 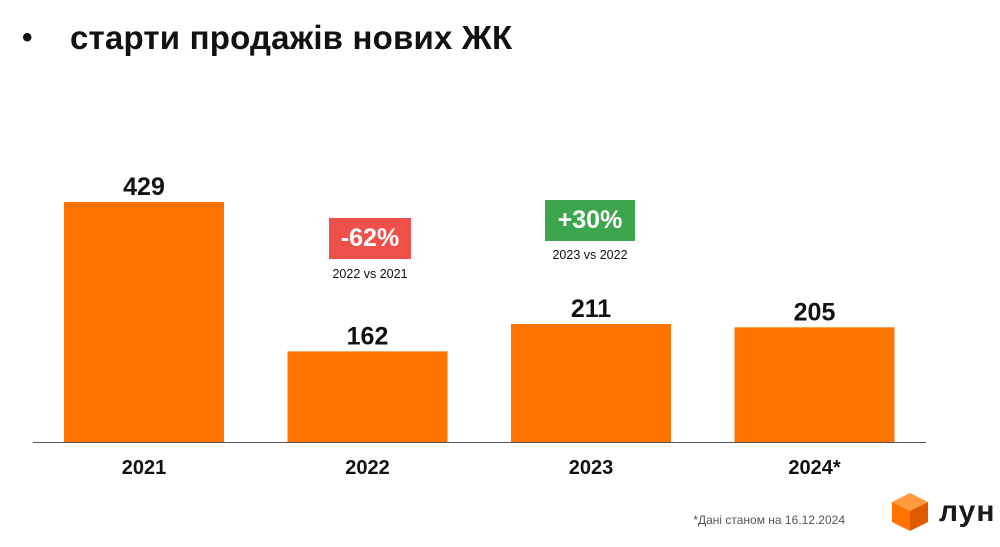 I want to click on footnote: *Дані станом на 16.12.2024, so click(x=769, y=520).